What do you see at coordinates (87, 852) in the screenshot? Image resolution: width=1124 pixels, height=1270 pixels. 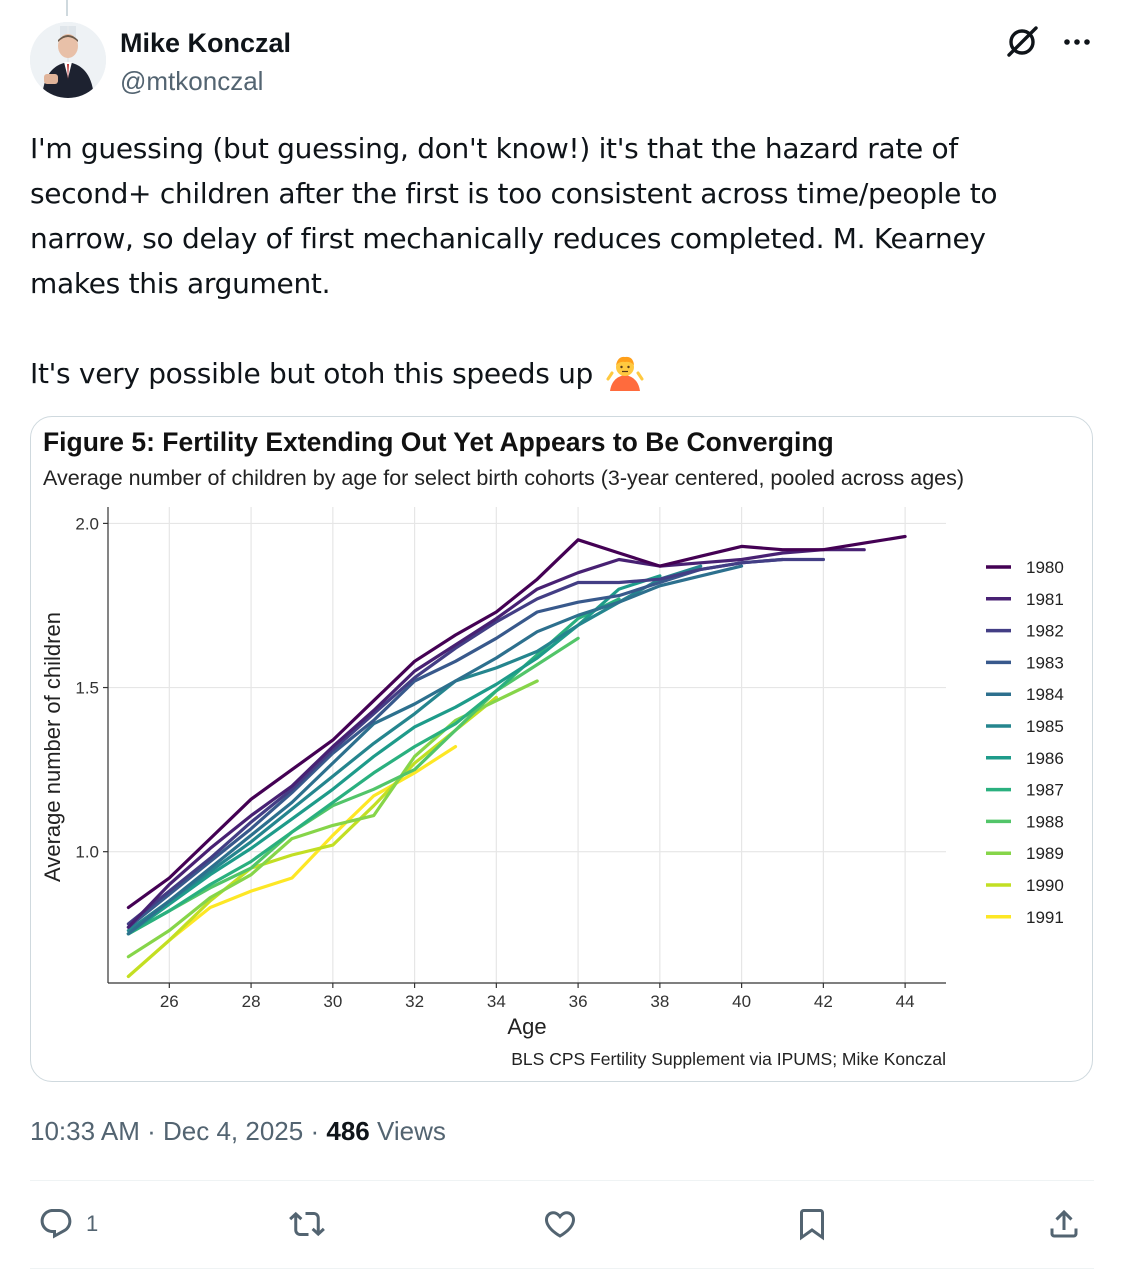 I see `y-tick-label: 1.0` at bounding box center [87, 852].